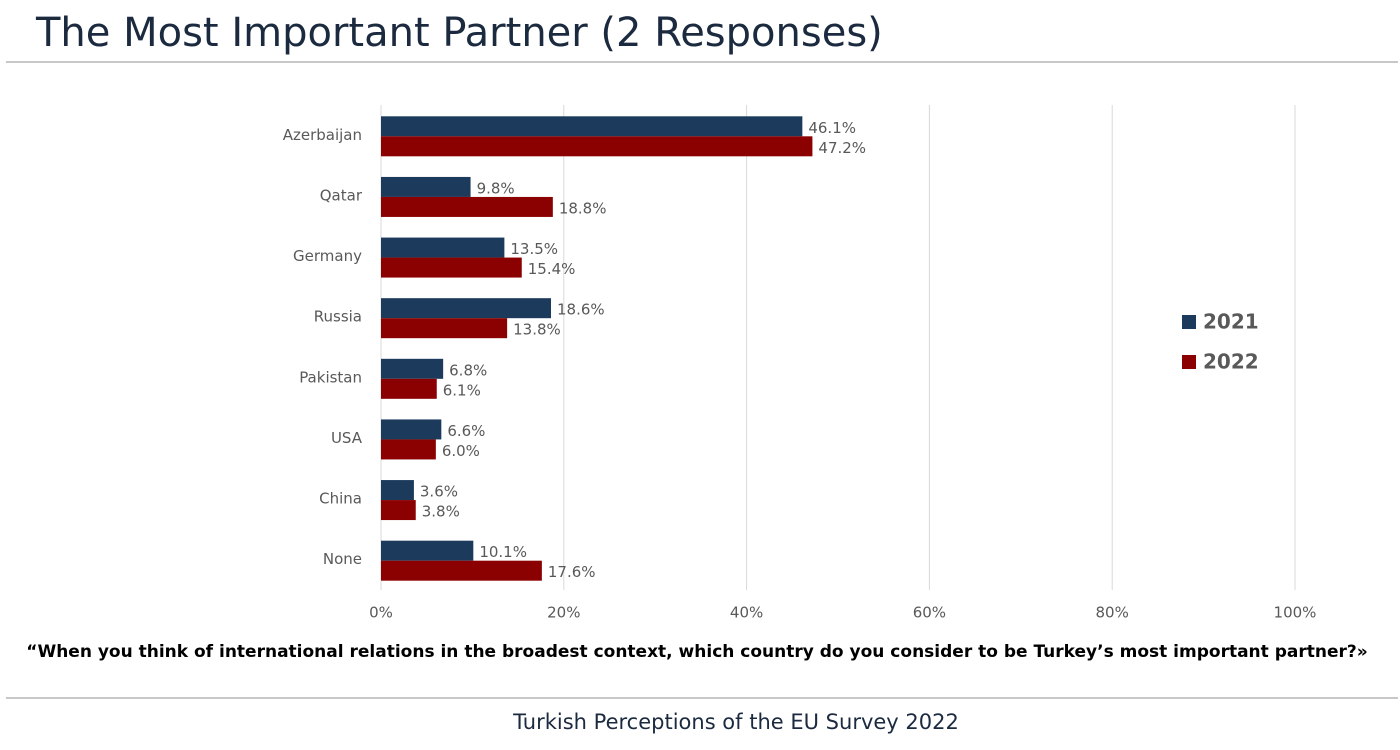 The width and height of the screenshot is (1400, 750). Describe the element at coordinates (534, 249) in the screenshot. I see `value-label: 13.5%` at that location.